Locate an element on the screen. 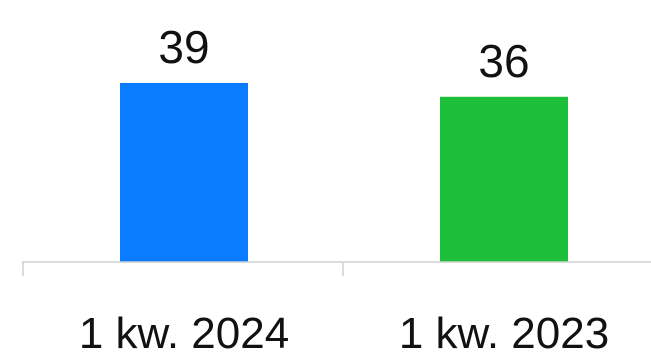 The width and height of the screenshot is (651, 353). x-tick-label-1: 1 kw. 2024 is located at coordinates (184, 331).